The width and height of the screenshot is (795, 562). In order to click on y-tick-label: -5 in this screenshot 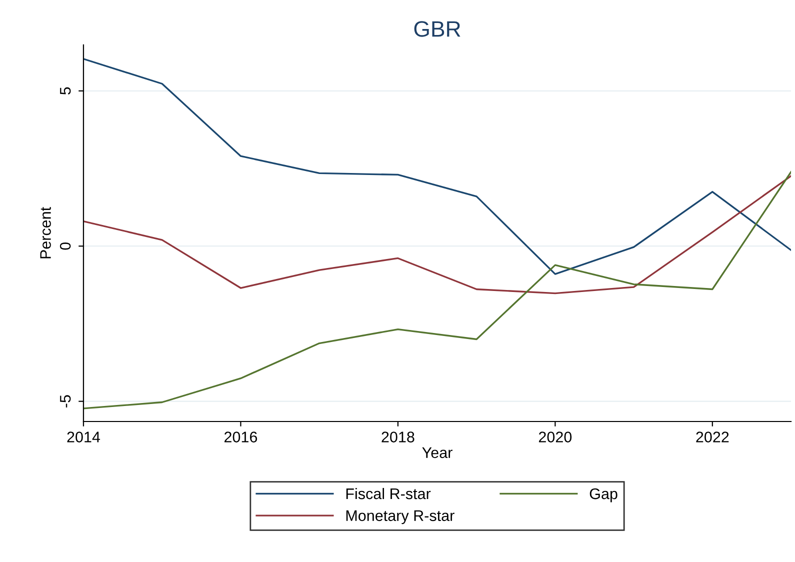, I will do `click(65, 401)`.